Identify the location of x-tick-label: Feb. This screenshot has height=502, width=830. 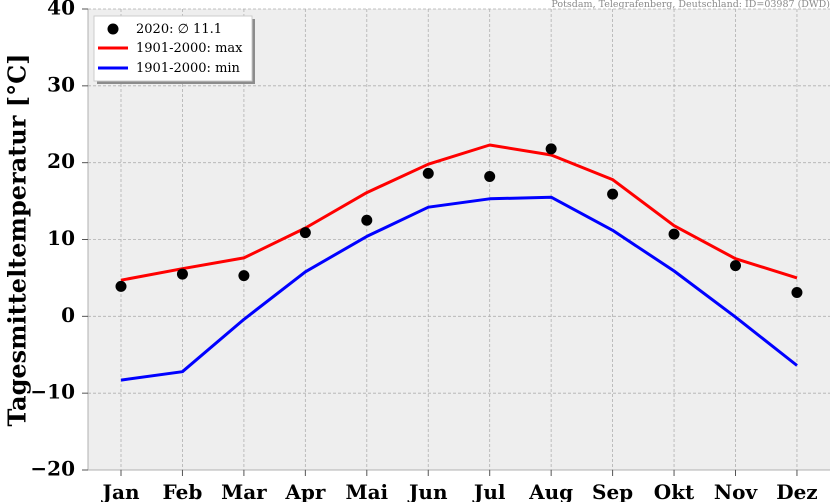
(183, 491).